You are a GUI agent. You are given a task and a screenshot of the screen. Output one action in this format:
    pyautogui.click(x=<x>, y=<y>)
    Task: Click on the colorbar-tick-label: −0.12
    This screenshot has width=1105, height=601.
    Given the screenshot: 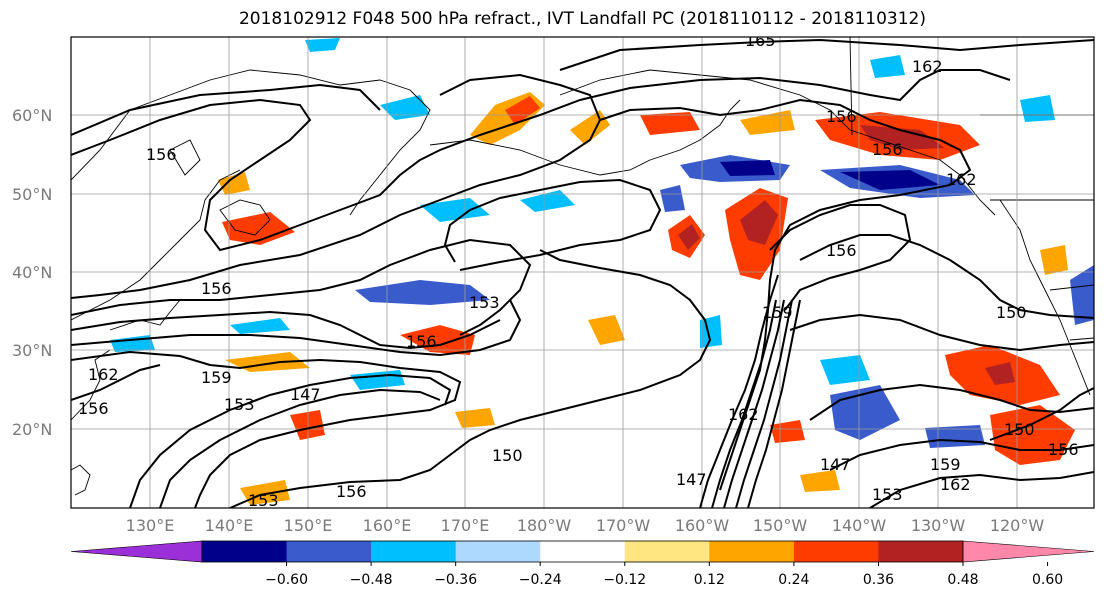 What is the action you would take?
    pyautogui.click(x=624, y=580)
    